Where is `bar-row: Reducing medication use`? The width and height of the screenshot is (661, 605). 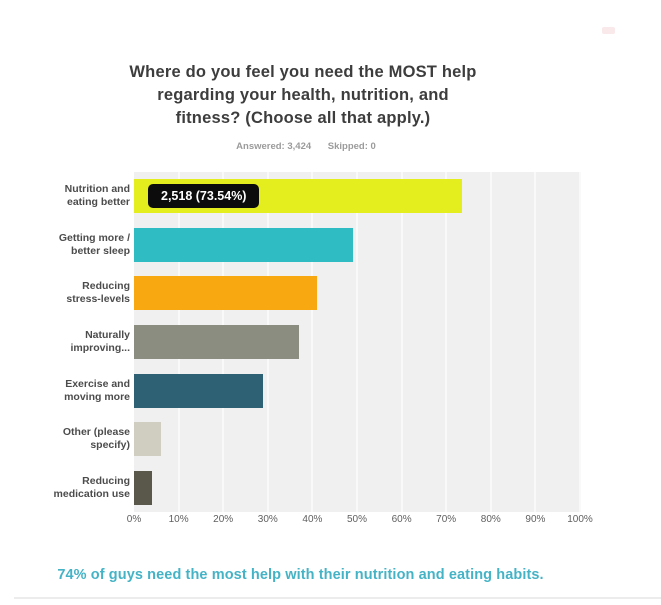 bar-row: Reducing medication use is located at coordinates (290, 487).